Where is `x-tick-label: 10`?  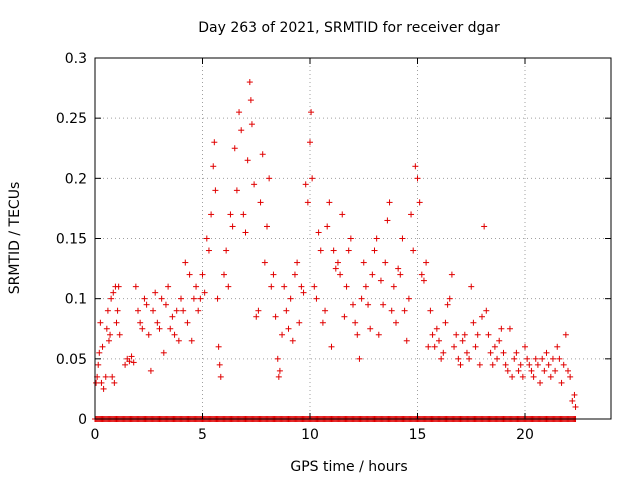
x-tick-label: 10 is located at coordinates (310, 435).